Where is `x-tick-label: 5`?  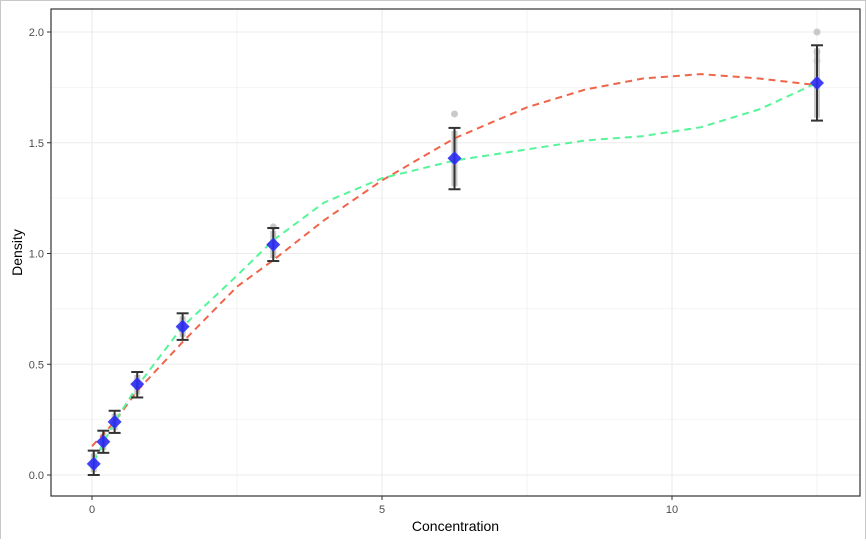 x-tick-label: 5 is located at coordinates (382, 510).